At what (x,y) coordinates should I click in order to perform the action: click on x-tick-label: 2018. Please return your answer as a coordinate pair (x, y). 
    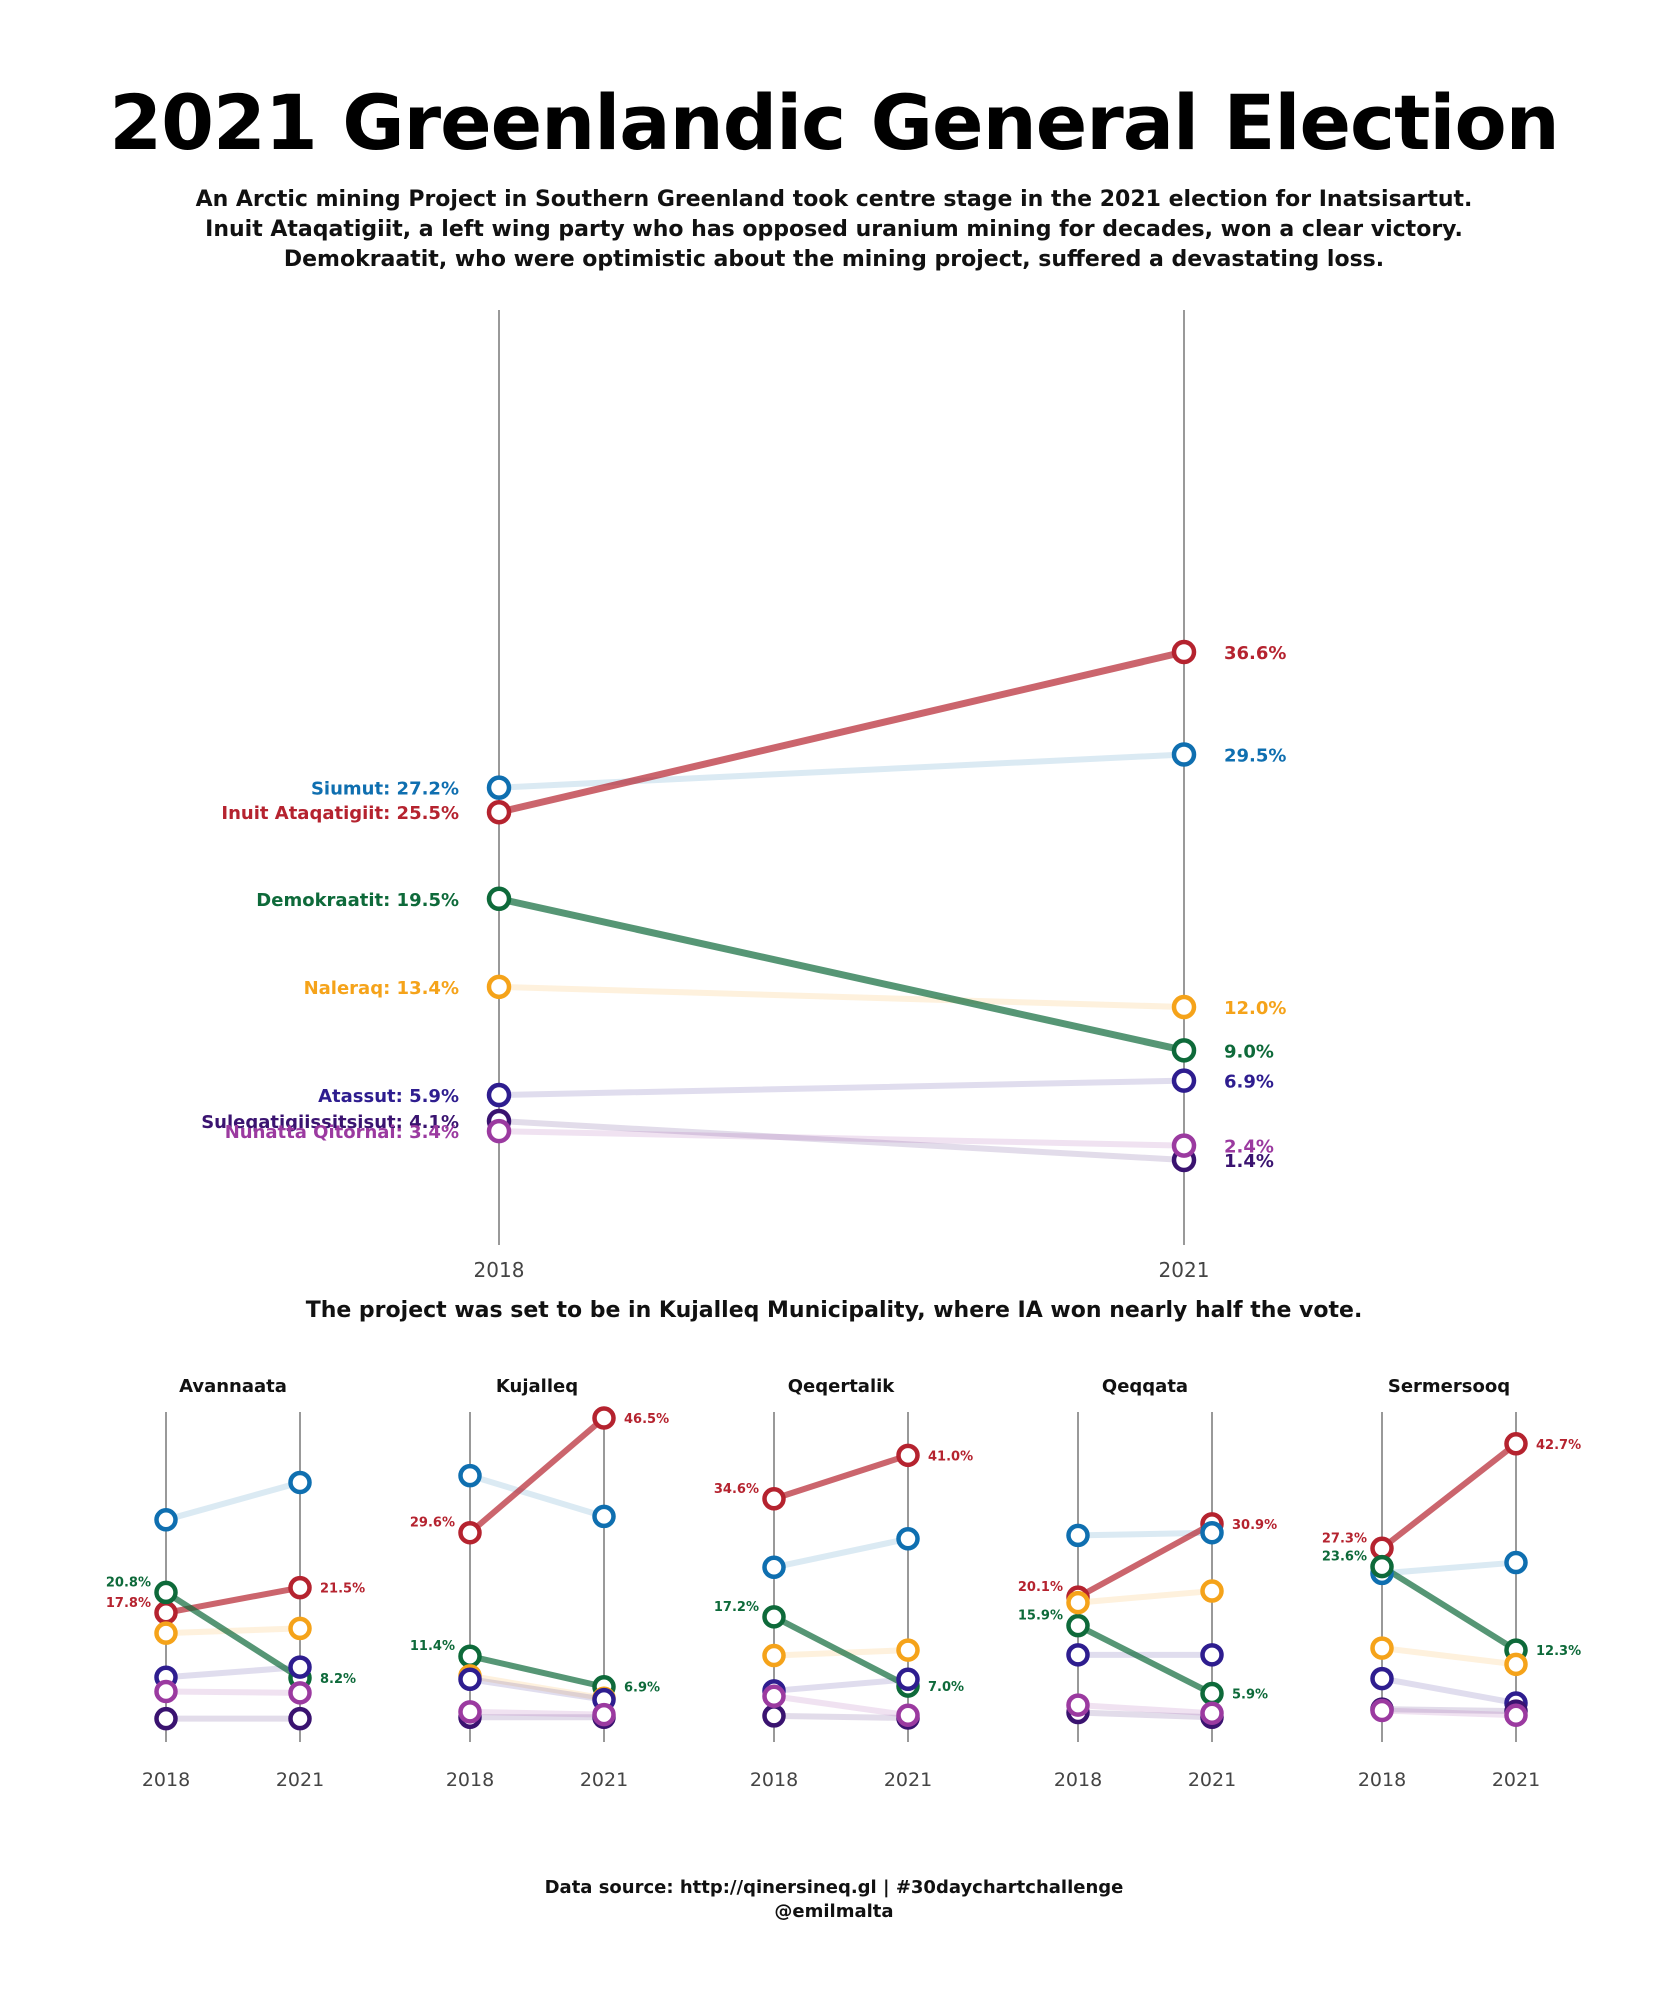
    Looking at the image, I should click on (499, 1270).